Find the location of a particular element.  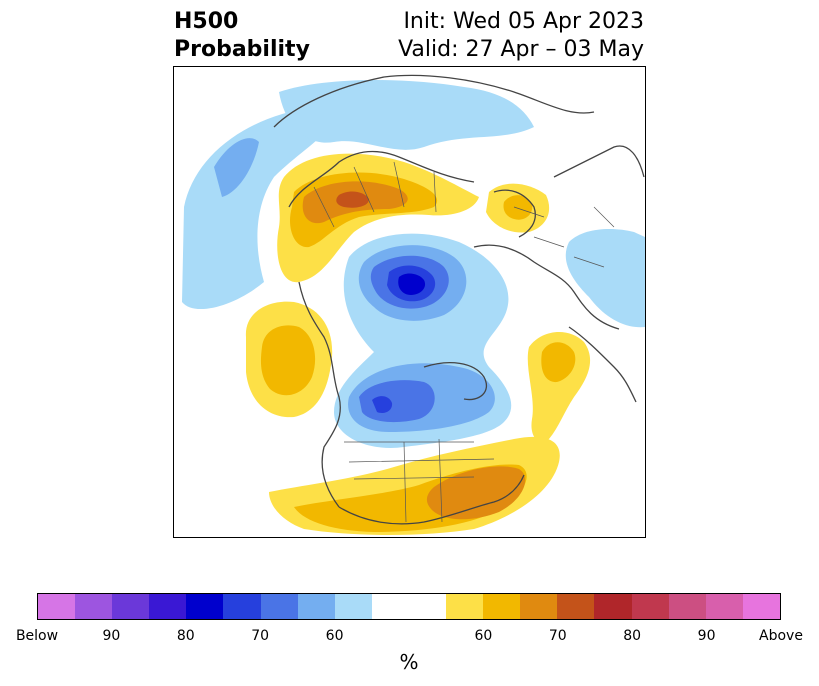

below-normal-center-polar is located at coordinates (412, 284).